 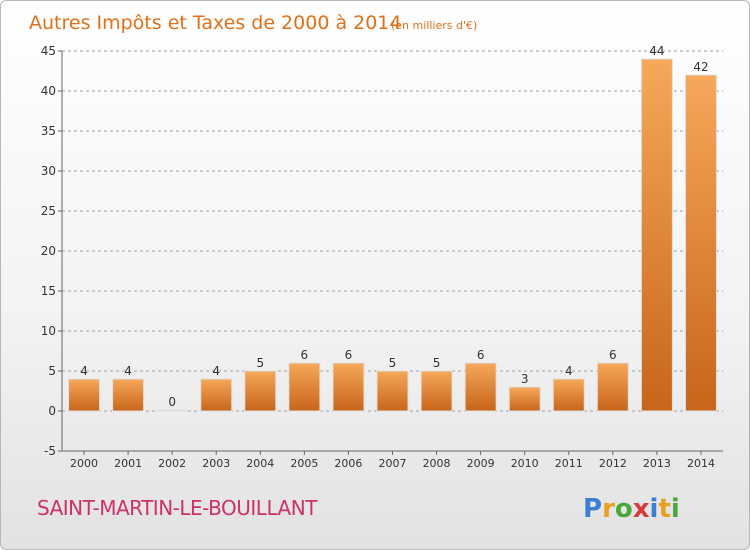 What do you see at coordinates (52, 371) in the screenshot?
I see `y-tick-label: 5` at bounding box center [52, 371].